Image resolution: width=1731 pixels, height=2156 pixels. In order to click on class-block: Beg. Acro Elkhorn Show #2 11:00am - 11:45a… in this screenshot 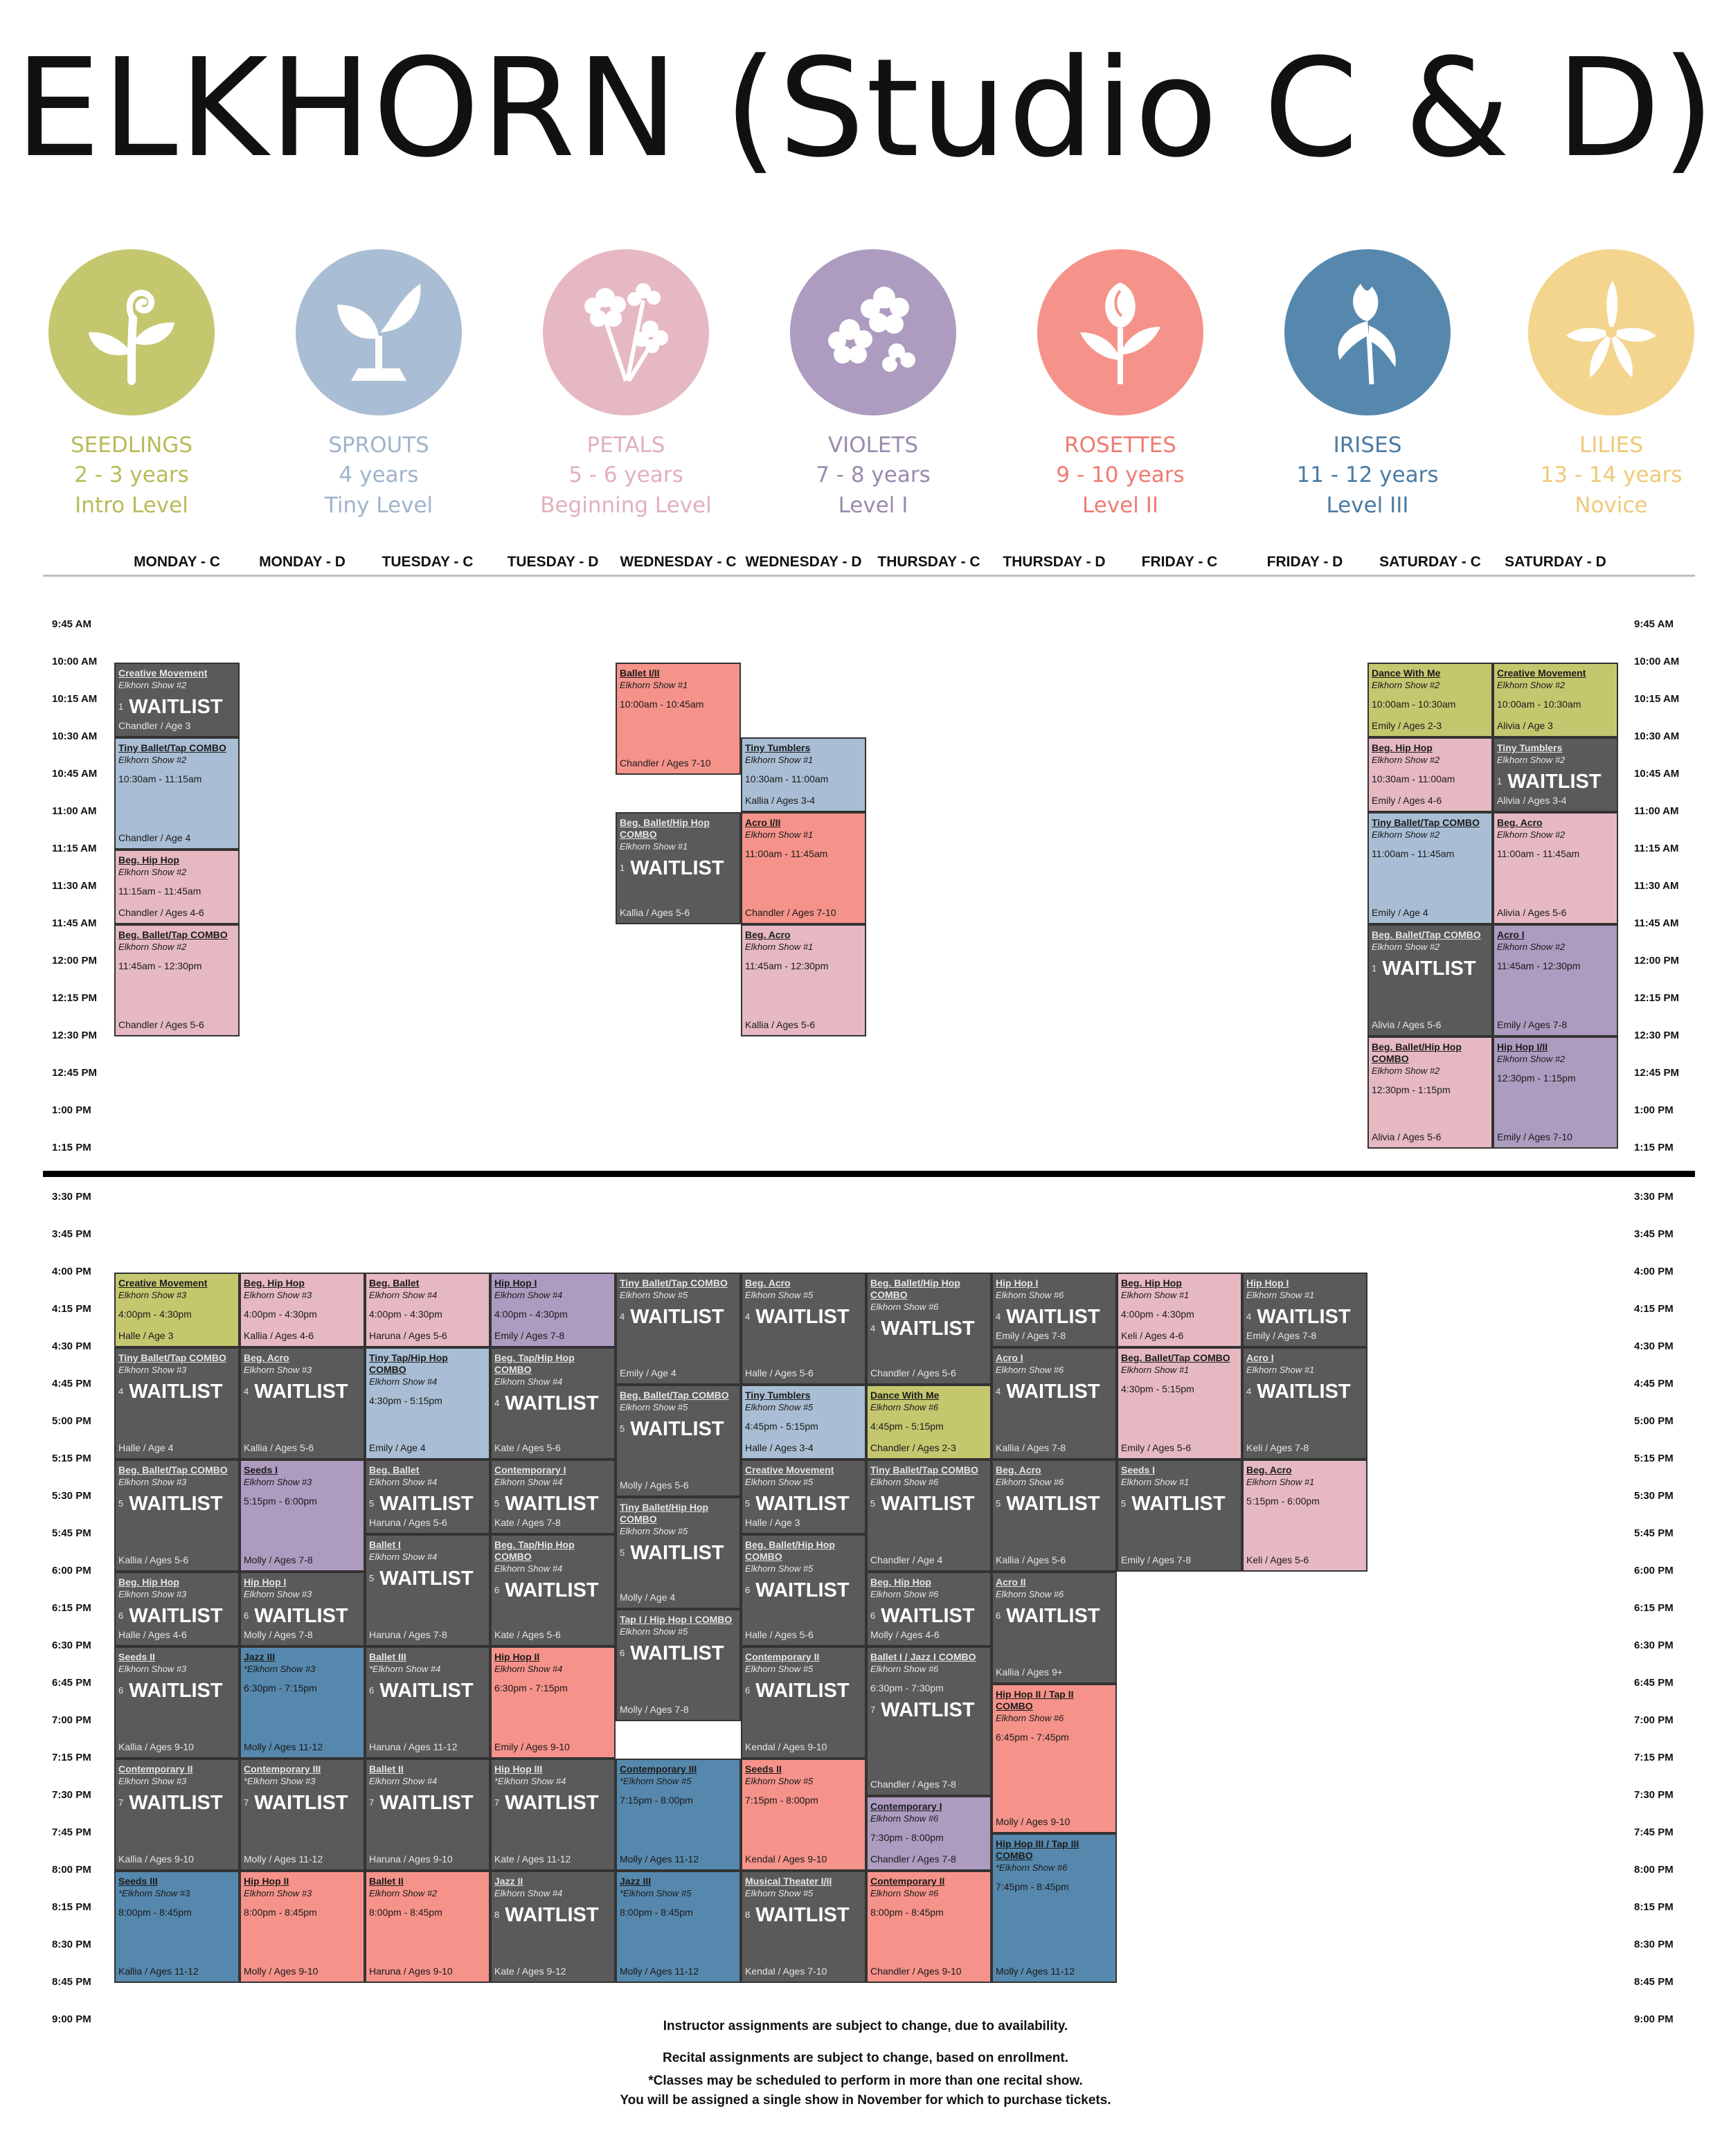, I will do `click(1555, 868)`.